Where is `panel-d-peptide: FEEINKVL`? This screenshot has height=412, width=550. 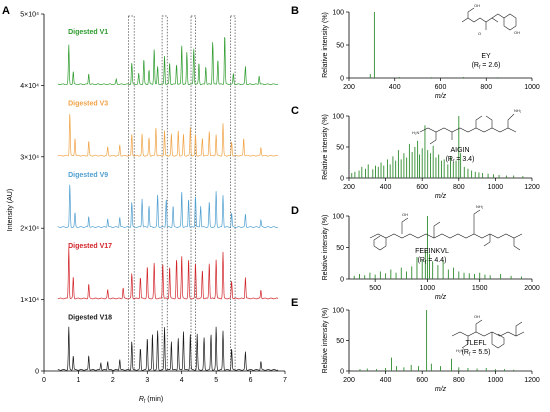 panel-d-peptide: FEEINKVL is located at coordinates (432, 251).